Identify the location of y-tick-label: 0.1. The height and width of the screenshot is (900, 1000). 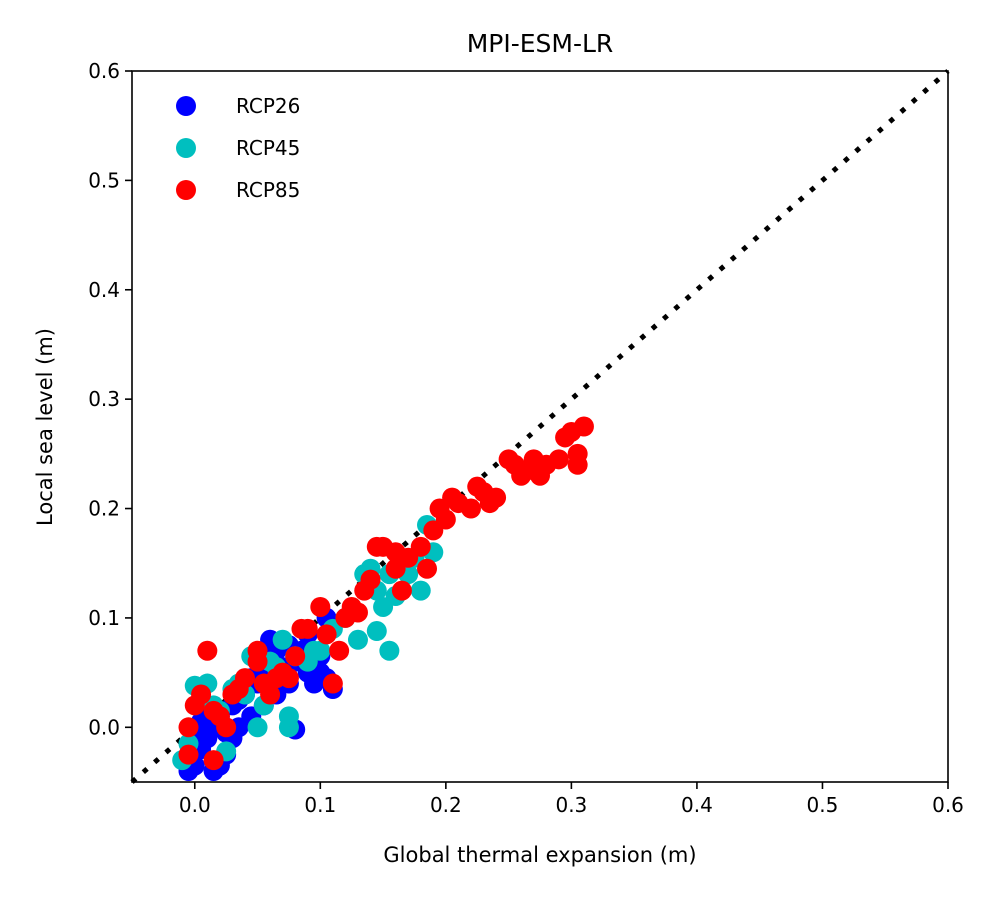
(104, 618).